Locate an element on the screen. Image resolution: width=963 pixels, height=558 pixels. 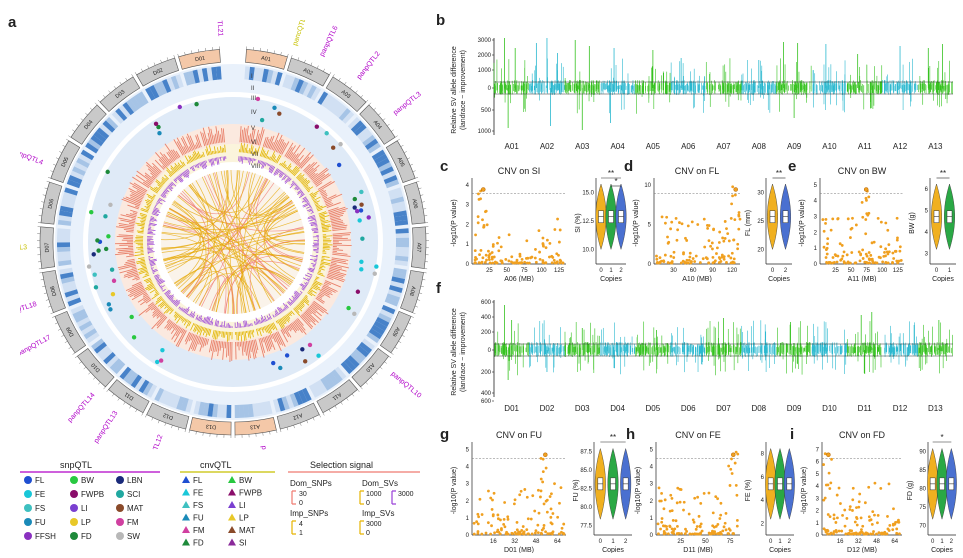
pan-label: panpQTL18 is located at coordinates (29, 310).